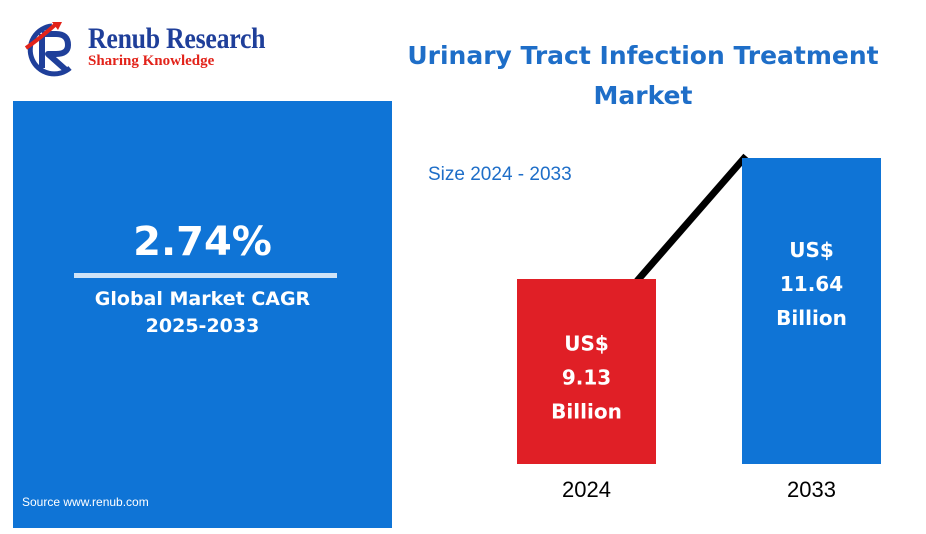 This screenshot has width=926, height=534. Describe the element at coordinates (151, 61) in the screenshot. I see `brand-tagline: Sharing Knowledge` at that location.